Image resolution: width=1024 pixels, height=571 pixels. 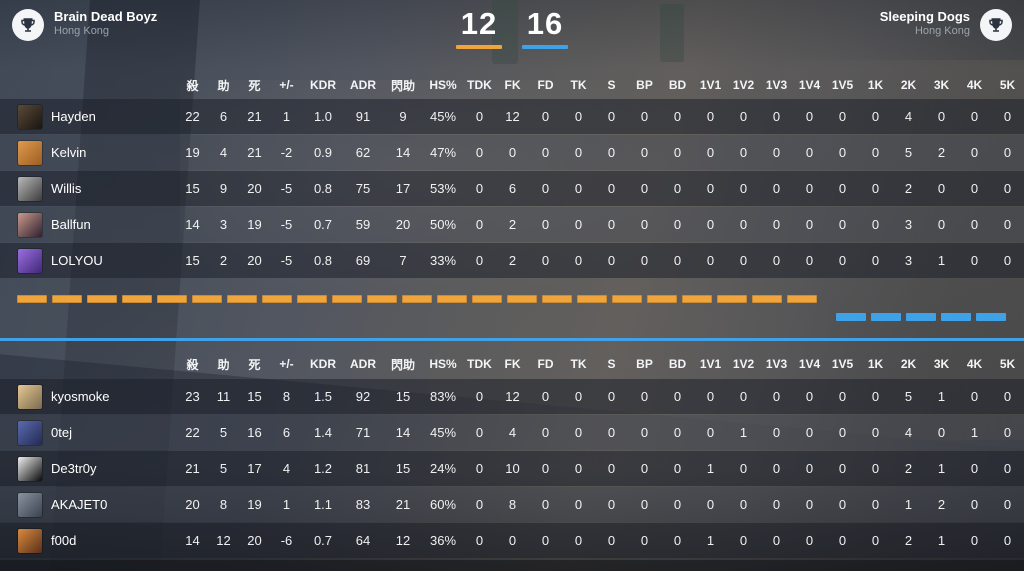 What do you see at coordinates (363, 116) in the screenshot?
I see `stat-cell: 91` at bounding box center [363, 116].